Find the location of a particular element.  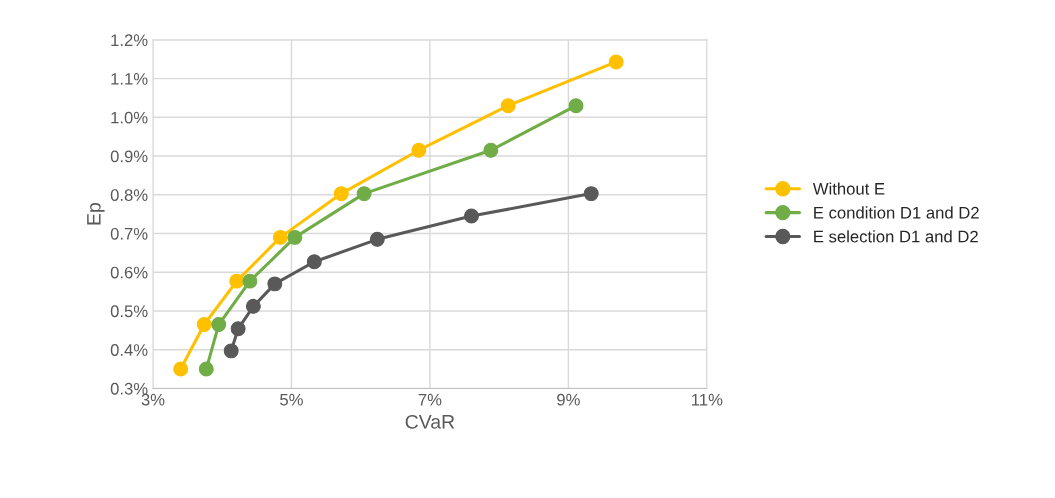

x-tick-label: 3% is located at coordinates (153, 399).